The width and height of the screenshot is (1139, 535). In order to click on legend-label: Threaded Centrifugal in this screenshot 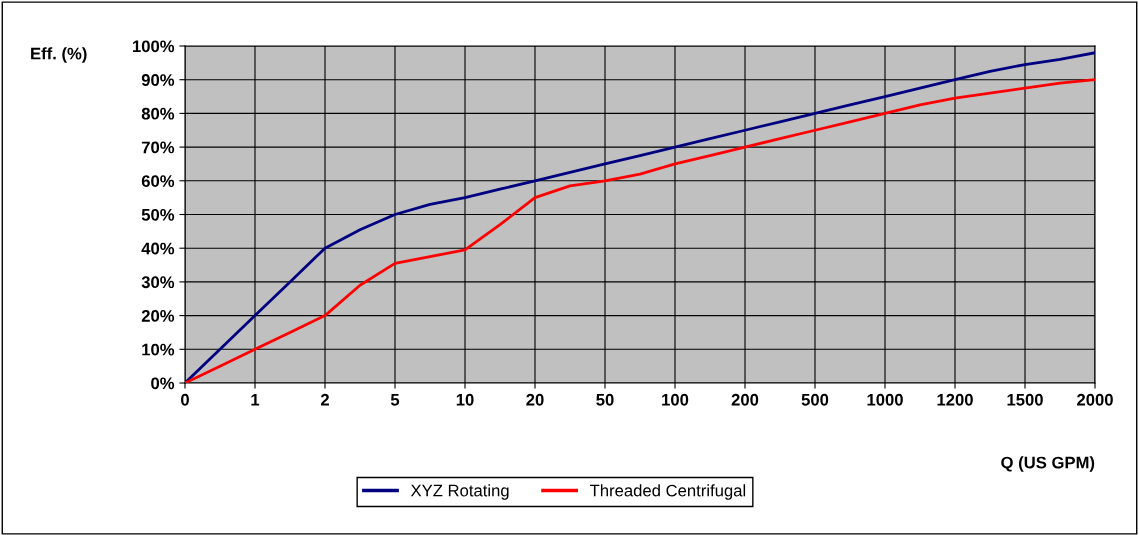, I will do `click(667, 492)`.